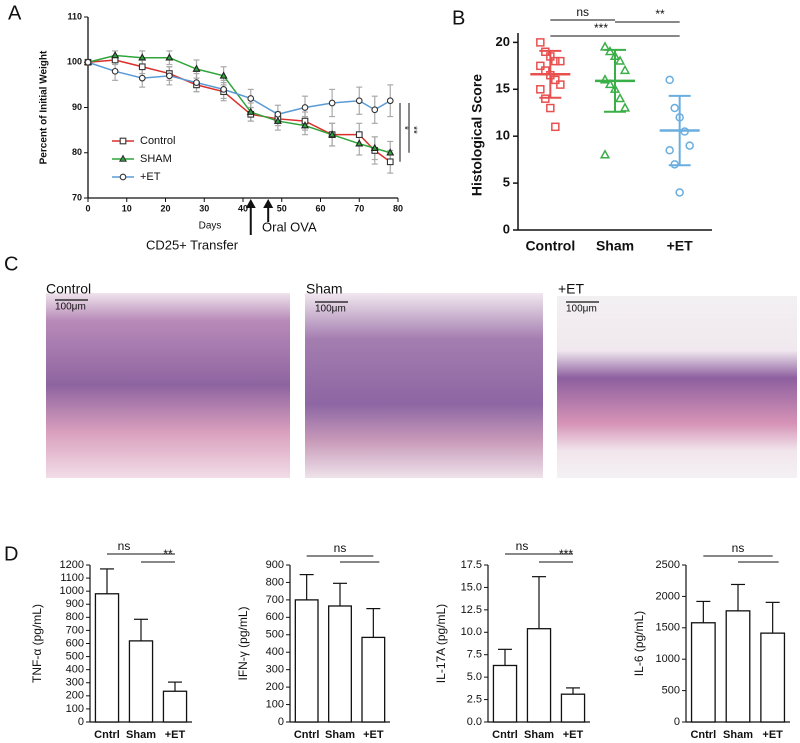 This screenshot has height=743, width=800. What do you see at coordinates (424, 385) in the screenshot?
I see `histology-image` at bounding box center [424, 385].